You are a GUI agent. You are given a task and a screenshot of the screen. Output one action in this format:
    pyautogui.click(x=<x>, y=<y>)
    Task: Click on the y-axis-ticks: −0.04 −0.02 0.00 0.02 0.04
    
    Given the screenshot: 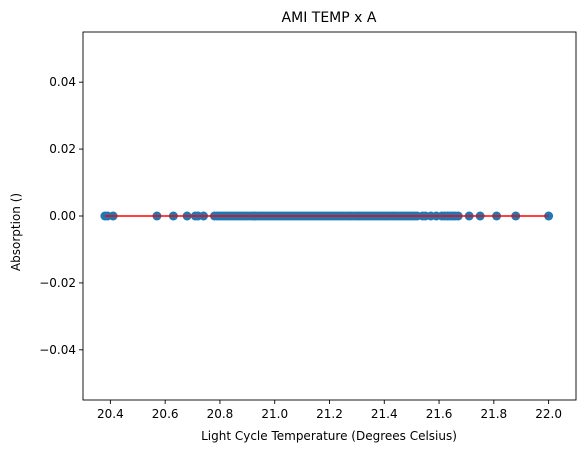 What is the action you would take?
    pyautogui.click(x=61, y=216)
    